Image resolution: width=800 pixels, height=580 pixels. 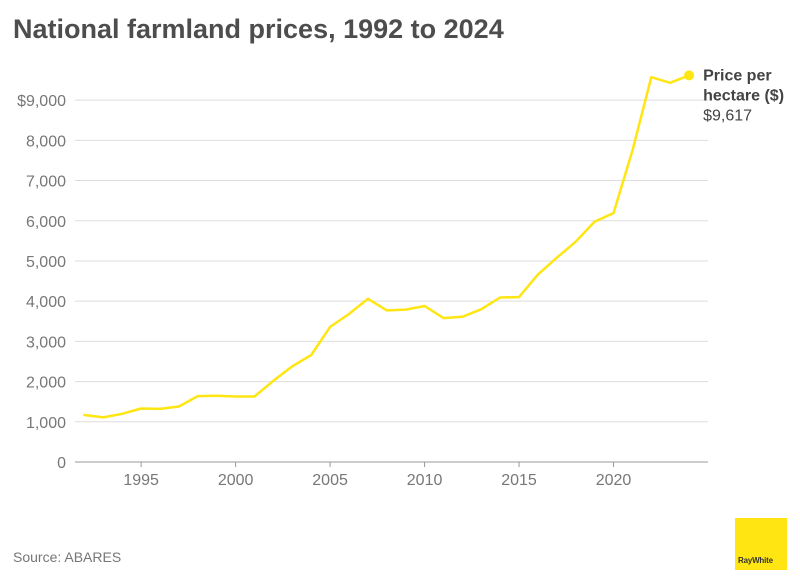 I want to click on x-tick-label: 1995, so click(x=141, y=480).